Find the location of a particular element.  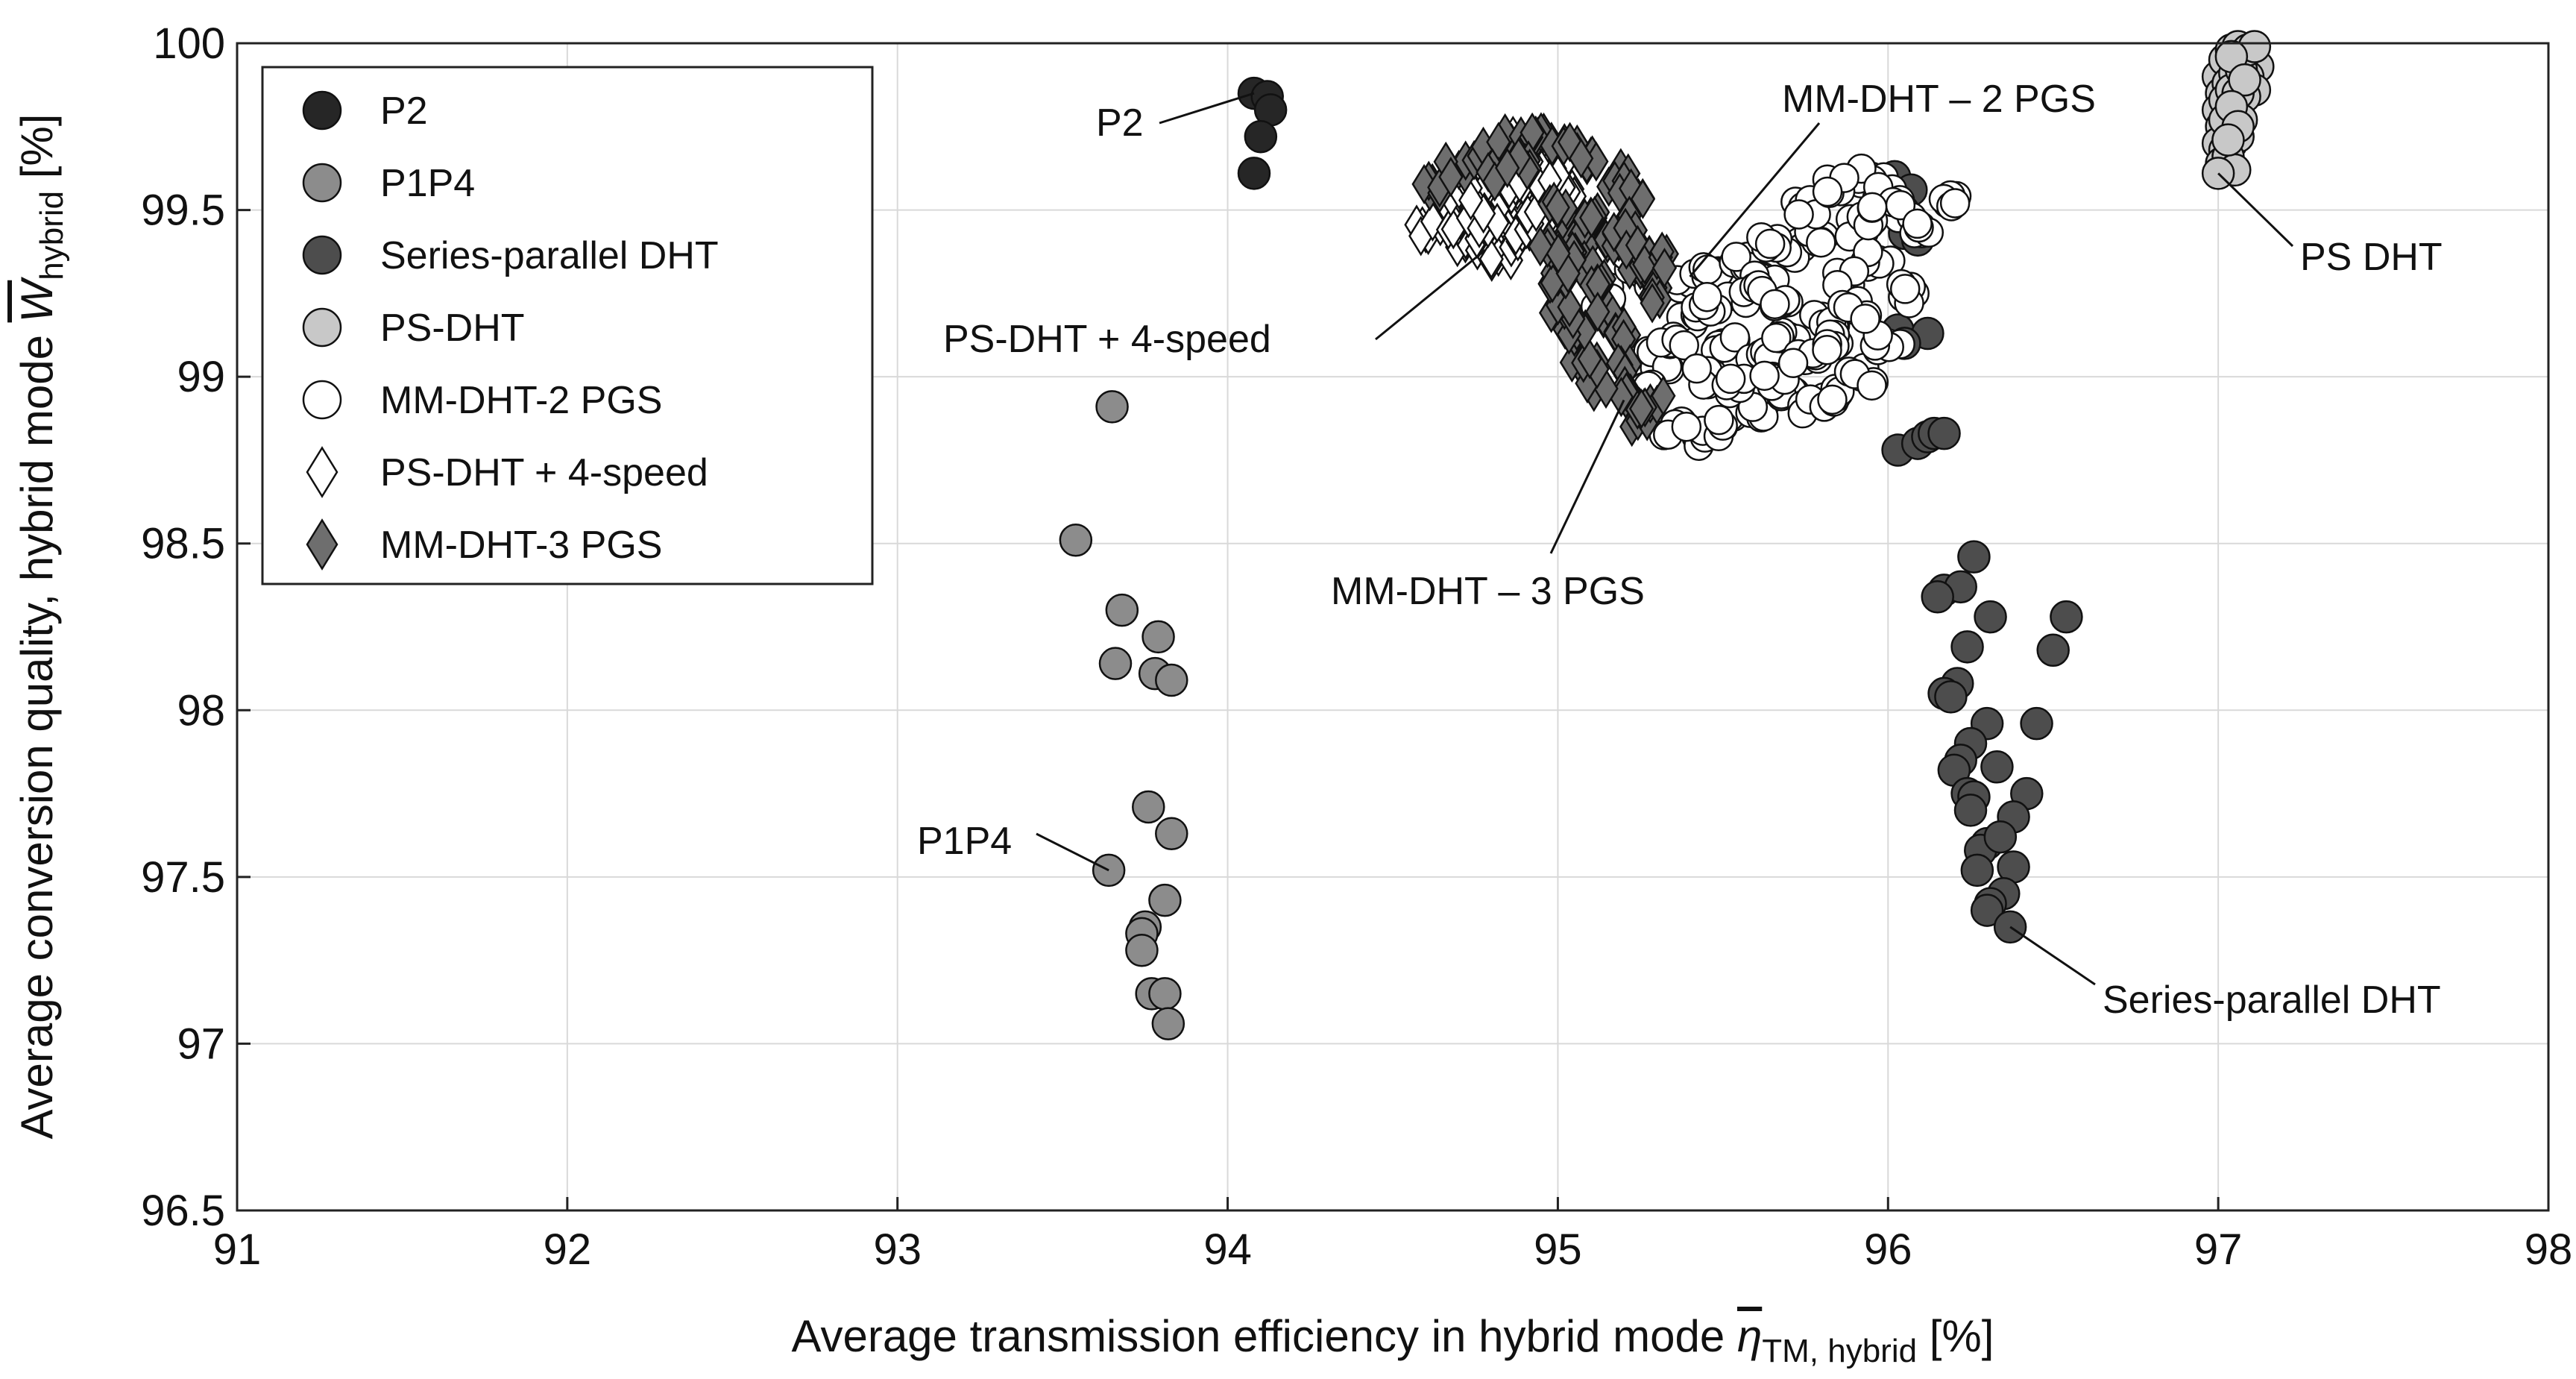

x-tick-label: 91 is located at coordinates (238, 1249).